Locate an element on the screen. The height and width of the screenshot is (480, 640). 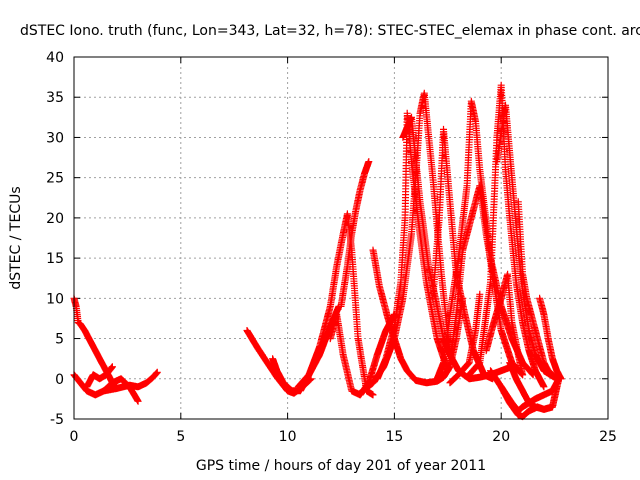
y-tick-label: 20 is located at coordinates (55, 219).